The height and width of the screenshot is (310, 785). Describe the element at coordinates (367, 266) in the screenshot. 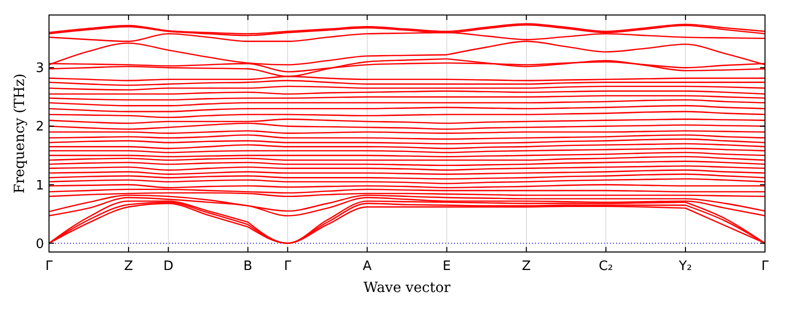

I see `x-tick-label: A` at that location.